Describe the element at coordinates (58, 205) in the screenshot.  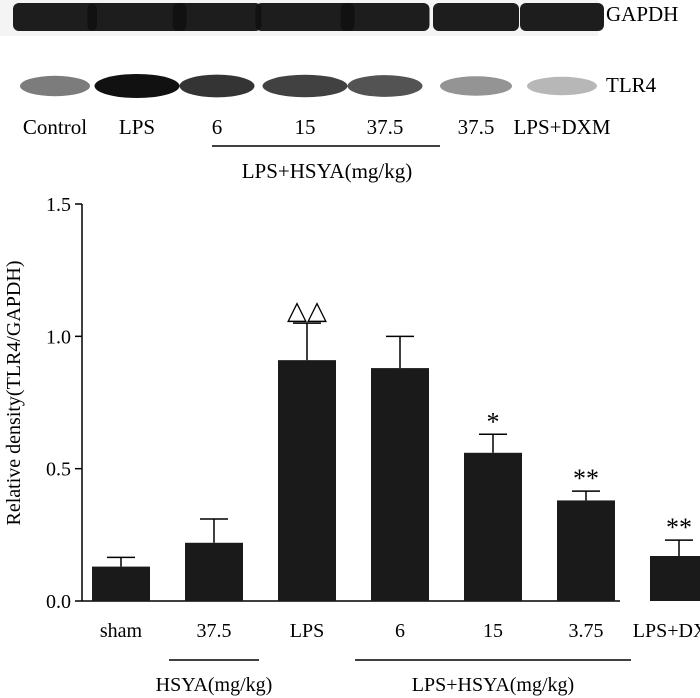
I see `y-tick-label: 1.5` at that location.